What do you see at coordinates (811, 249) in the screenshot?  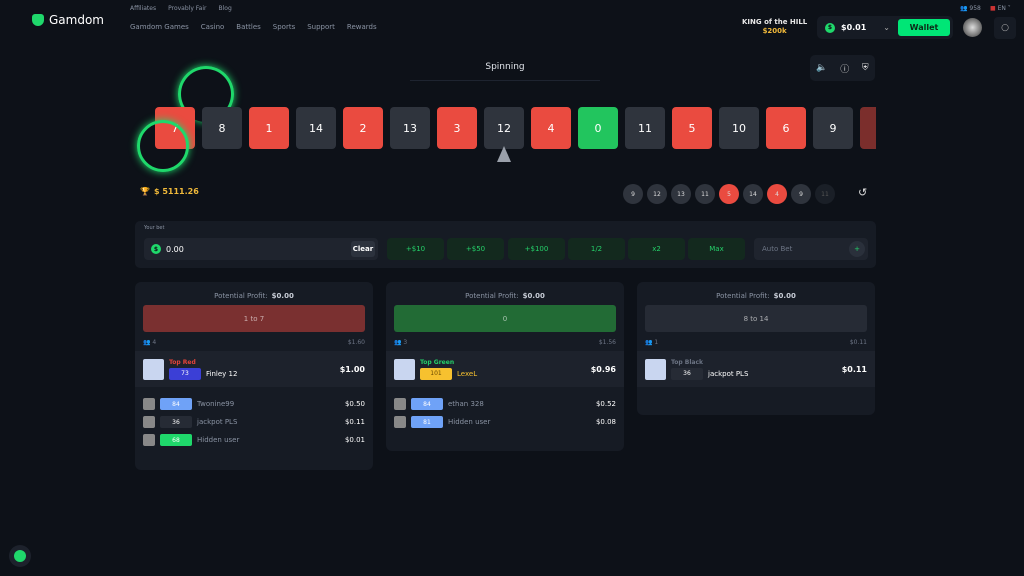 I see `auto-bet-input: Auto Bet +` at bounding box center [811, 249].